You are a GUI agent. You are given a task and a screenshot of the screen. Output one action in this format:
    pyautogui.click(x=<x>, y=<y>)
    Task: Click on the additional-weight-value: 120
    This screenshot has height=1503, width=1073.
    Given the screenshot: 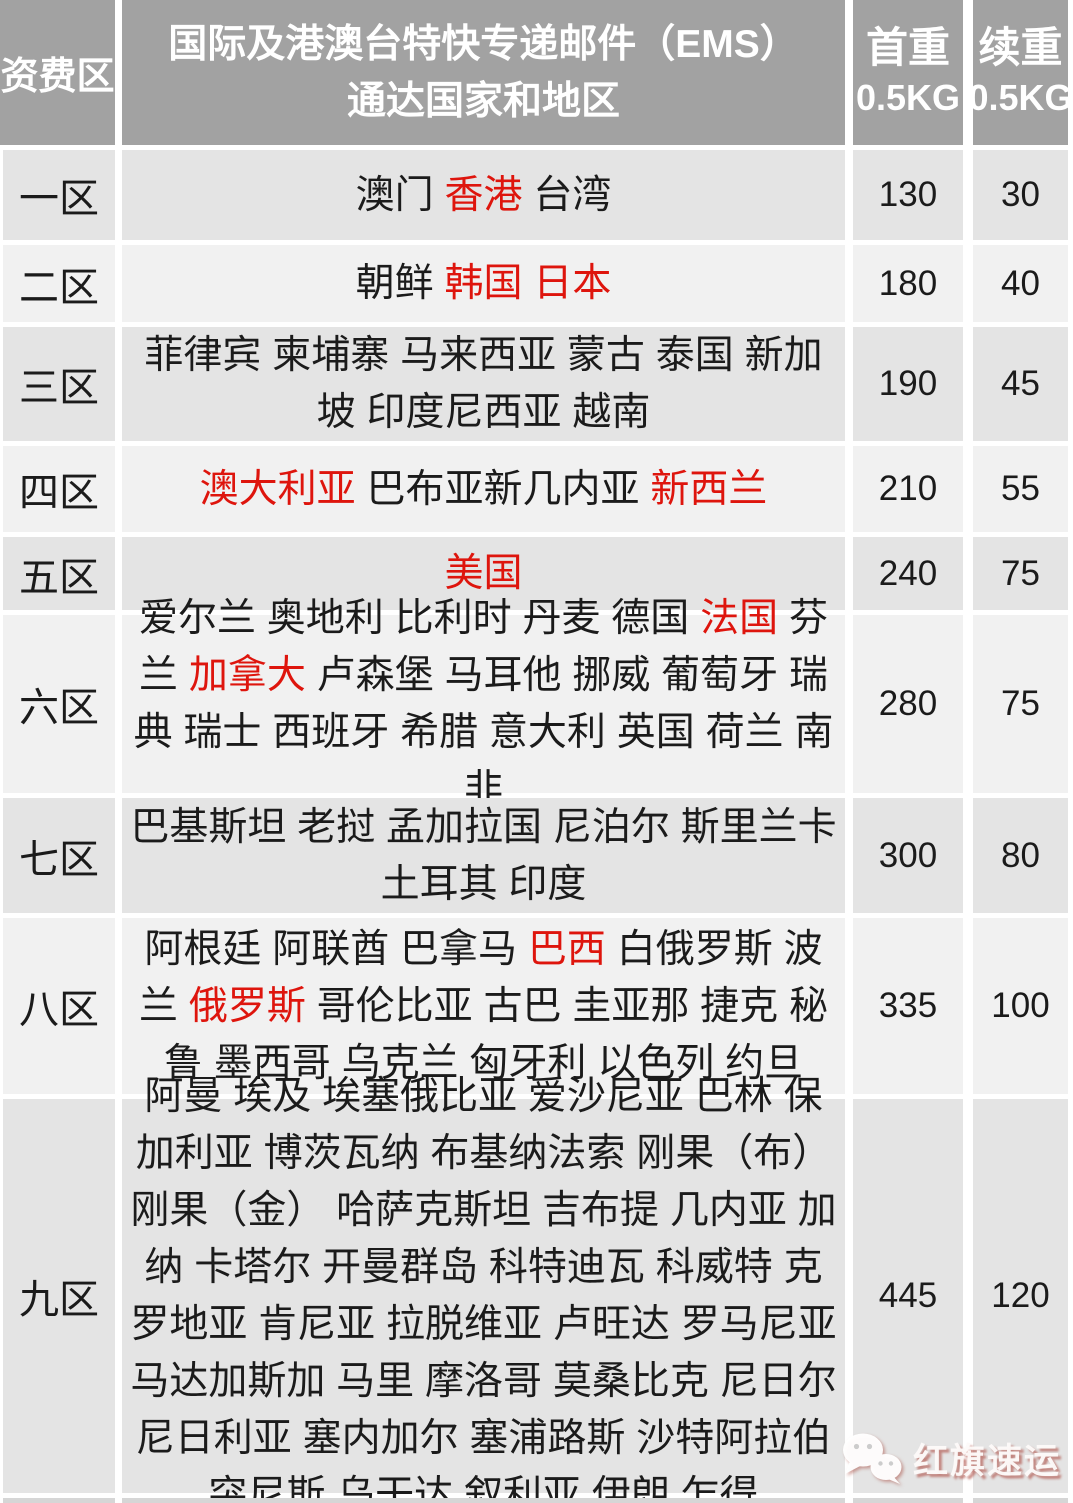 What is the action you would take?
    pyautogui.click(x=1020, y=1296)
    